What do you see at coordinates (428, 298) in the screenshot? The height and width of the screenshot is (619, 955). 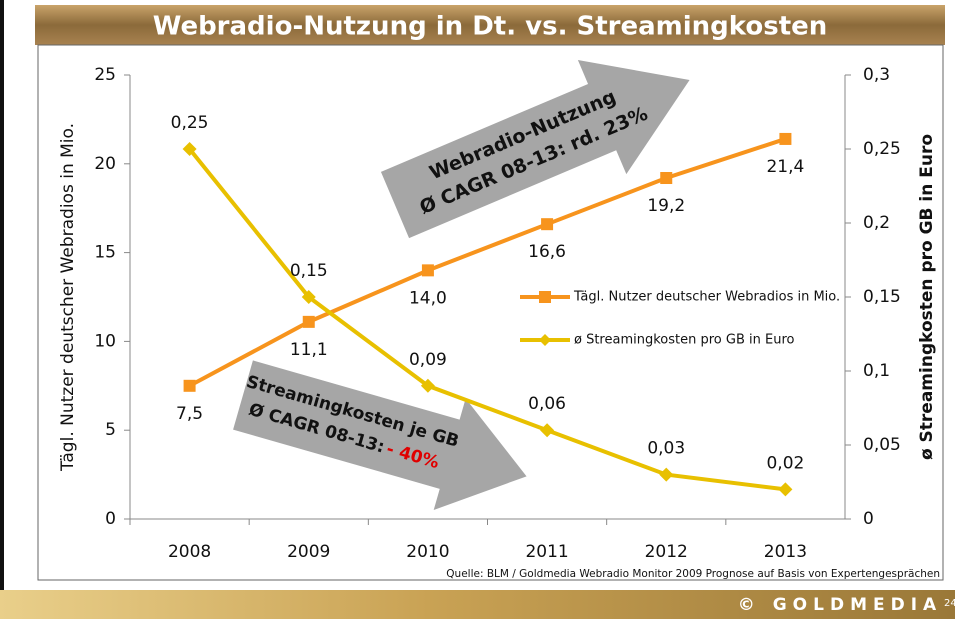 I see `value-label: 14,0` at bounding box center [428, 298].